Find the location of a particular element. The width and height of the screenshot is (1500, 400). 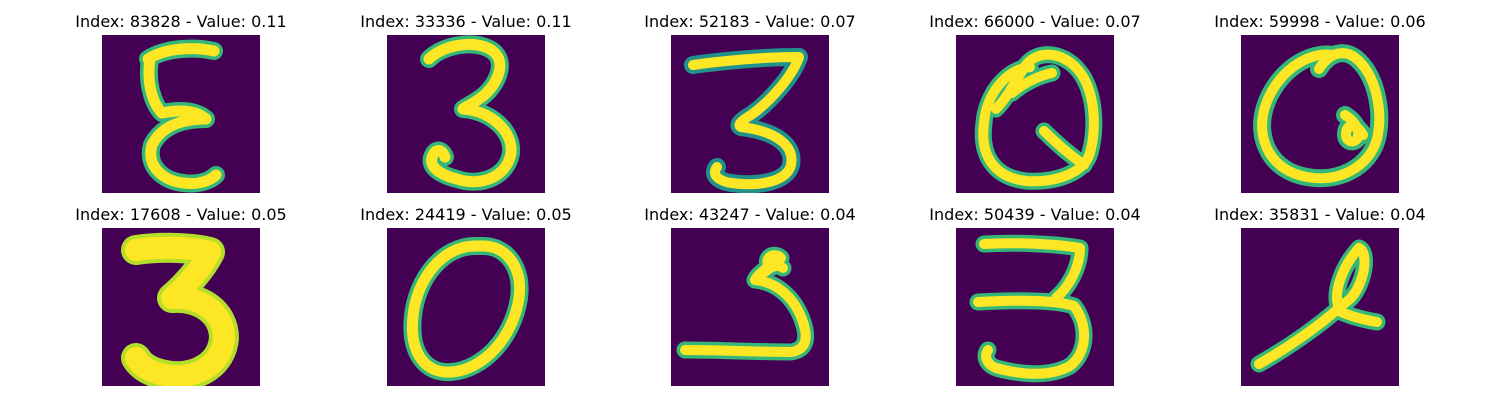

panel-title: Index: 50439 - Value: 0.04 is located at coordinates (1035, 214).